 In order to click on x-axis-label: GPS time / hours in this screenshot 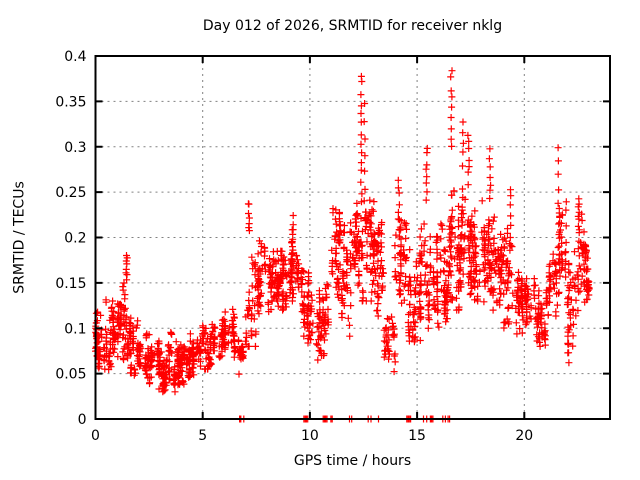, I will do `click(352, 461)`.